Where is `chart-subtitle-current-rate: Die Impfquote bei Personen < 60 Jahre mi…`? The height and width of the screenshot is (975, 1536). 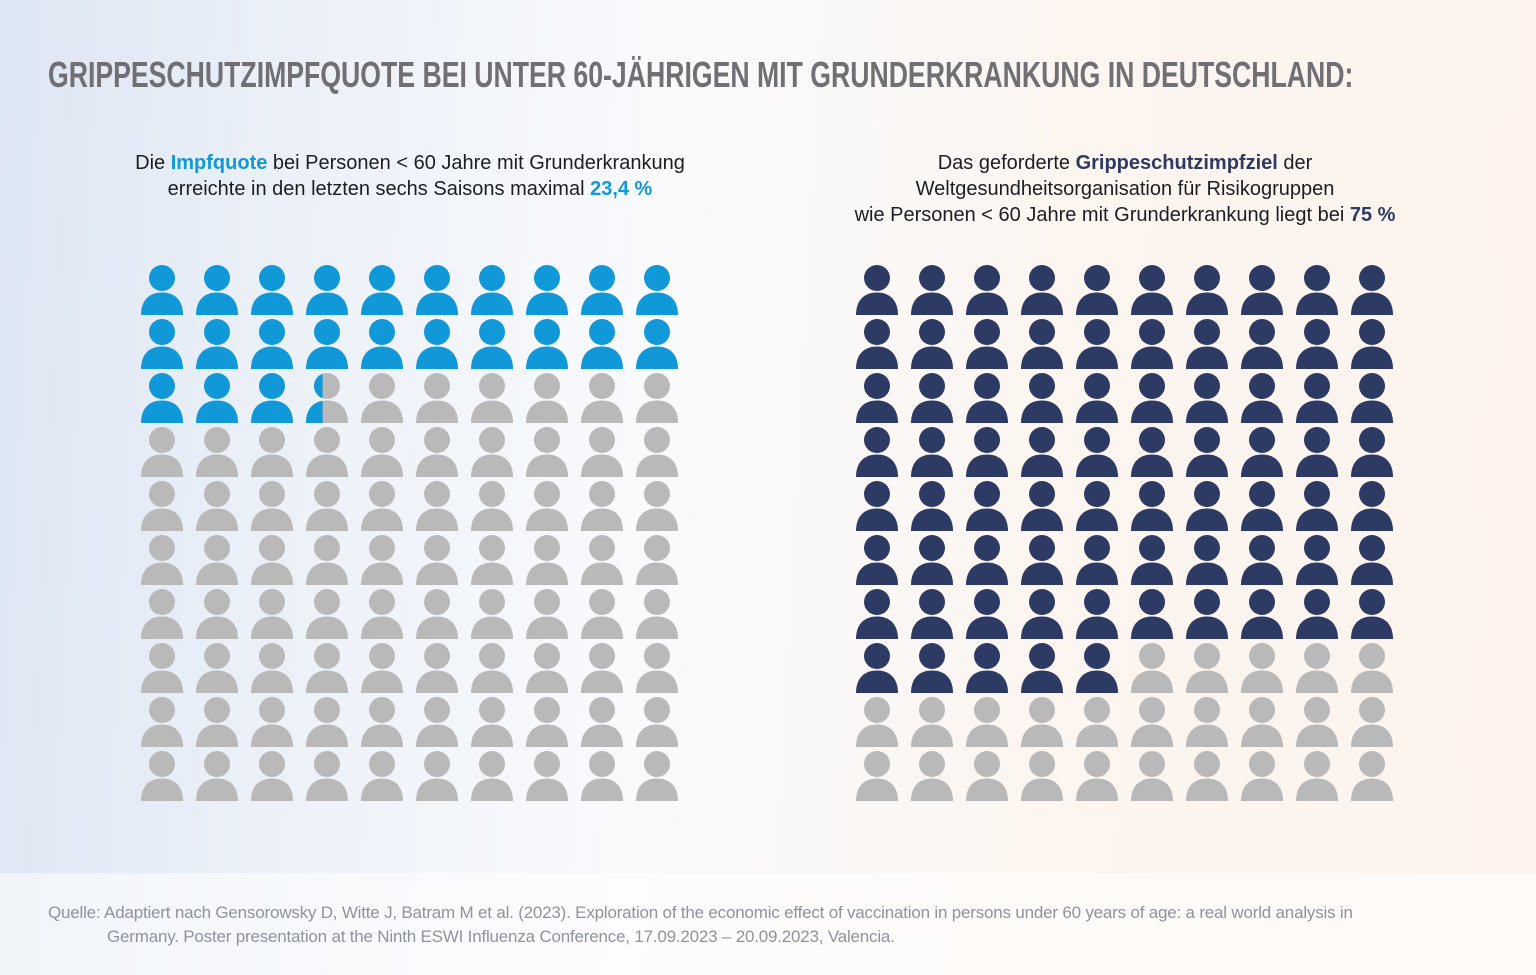 chart-subtitle-current-rate: Die Impfquote bei Personen < 60 Jahre mi… is located at coordinates (410, 176).